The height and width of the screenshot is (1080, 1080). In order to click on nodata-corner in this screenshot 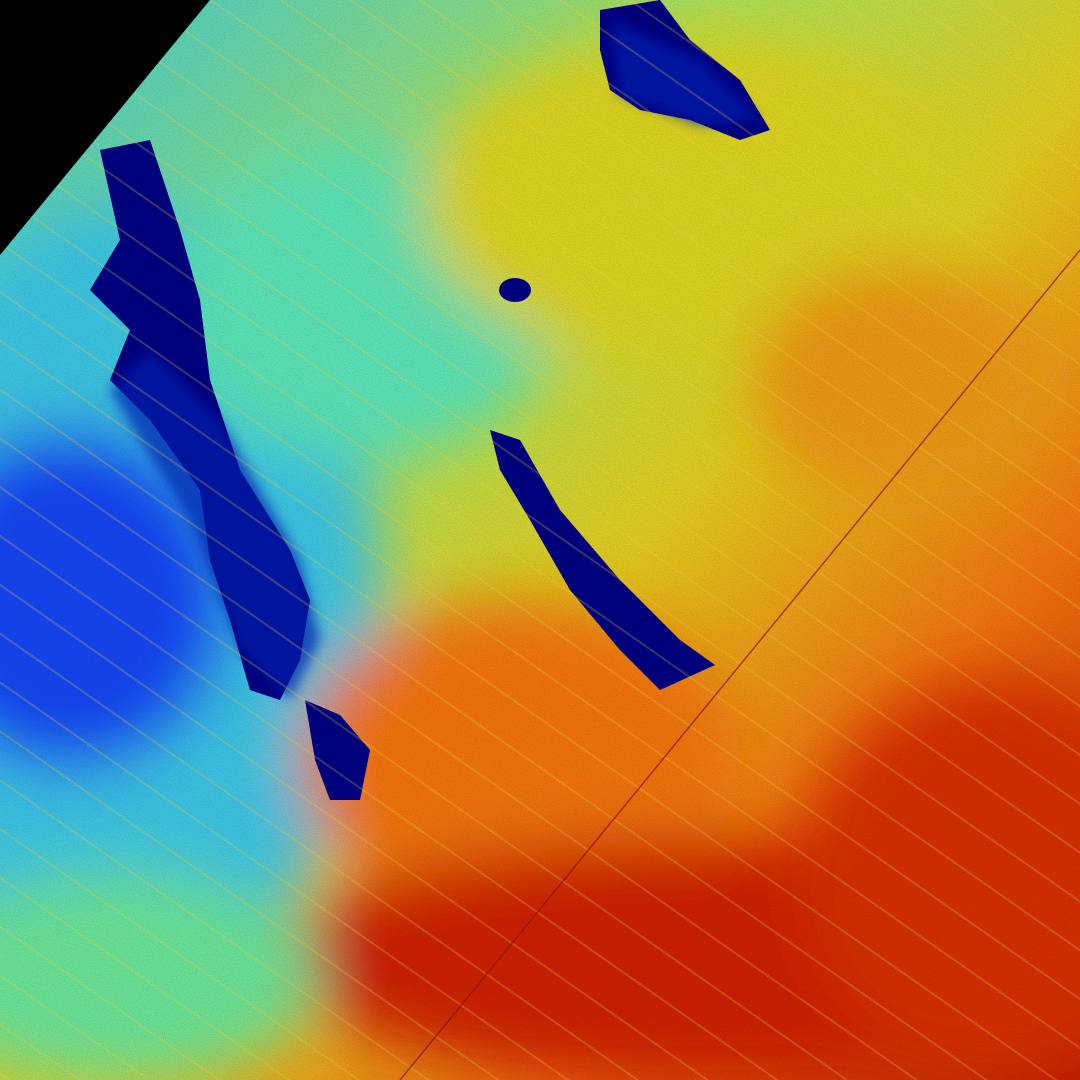, I will do `click(105, 127)`.